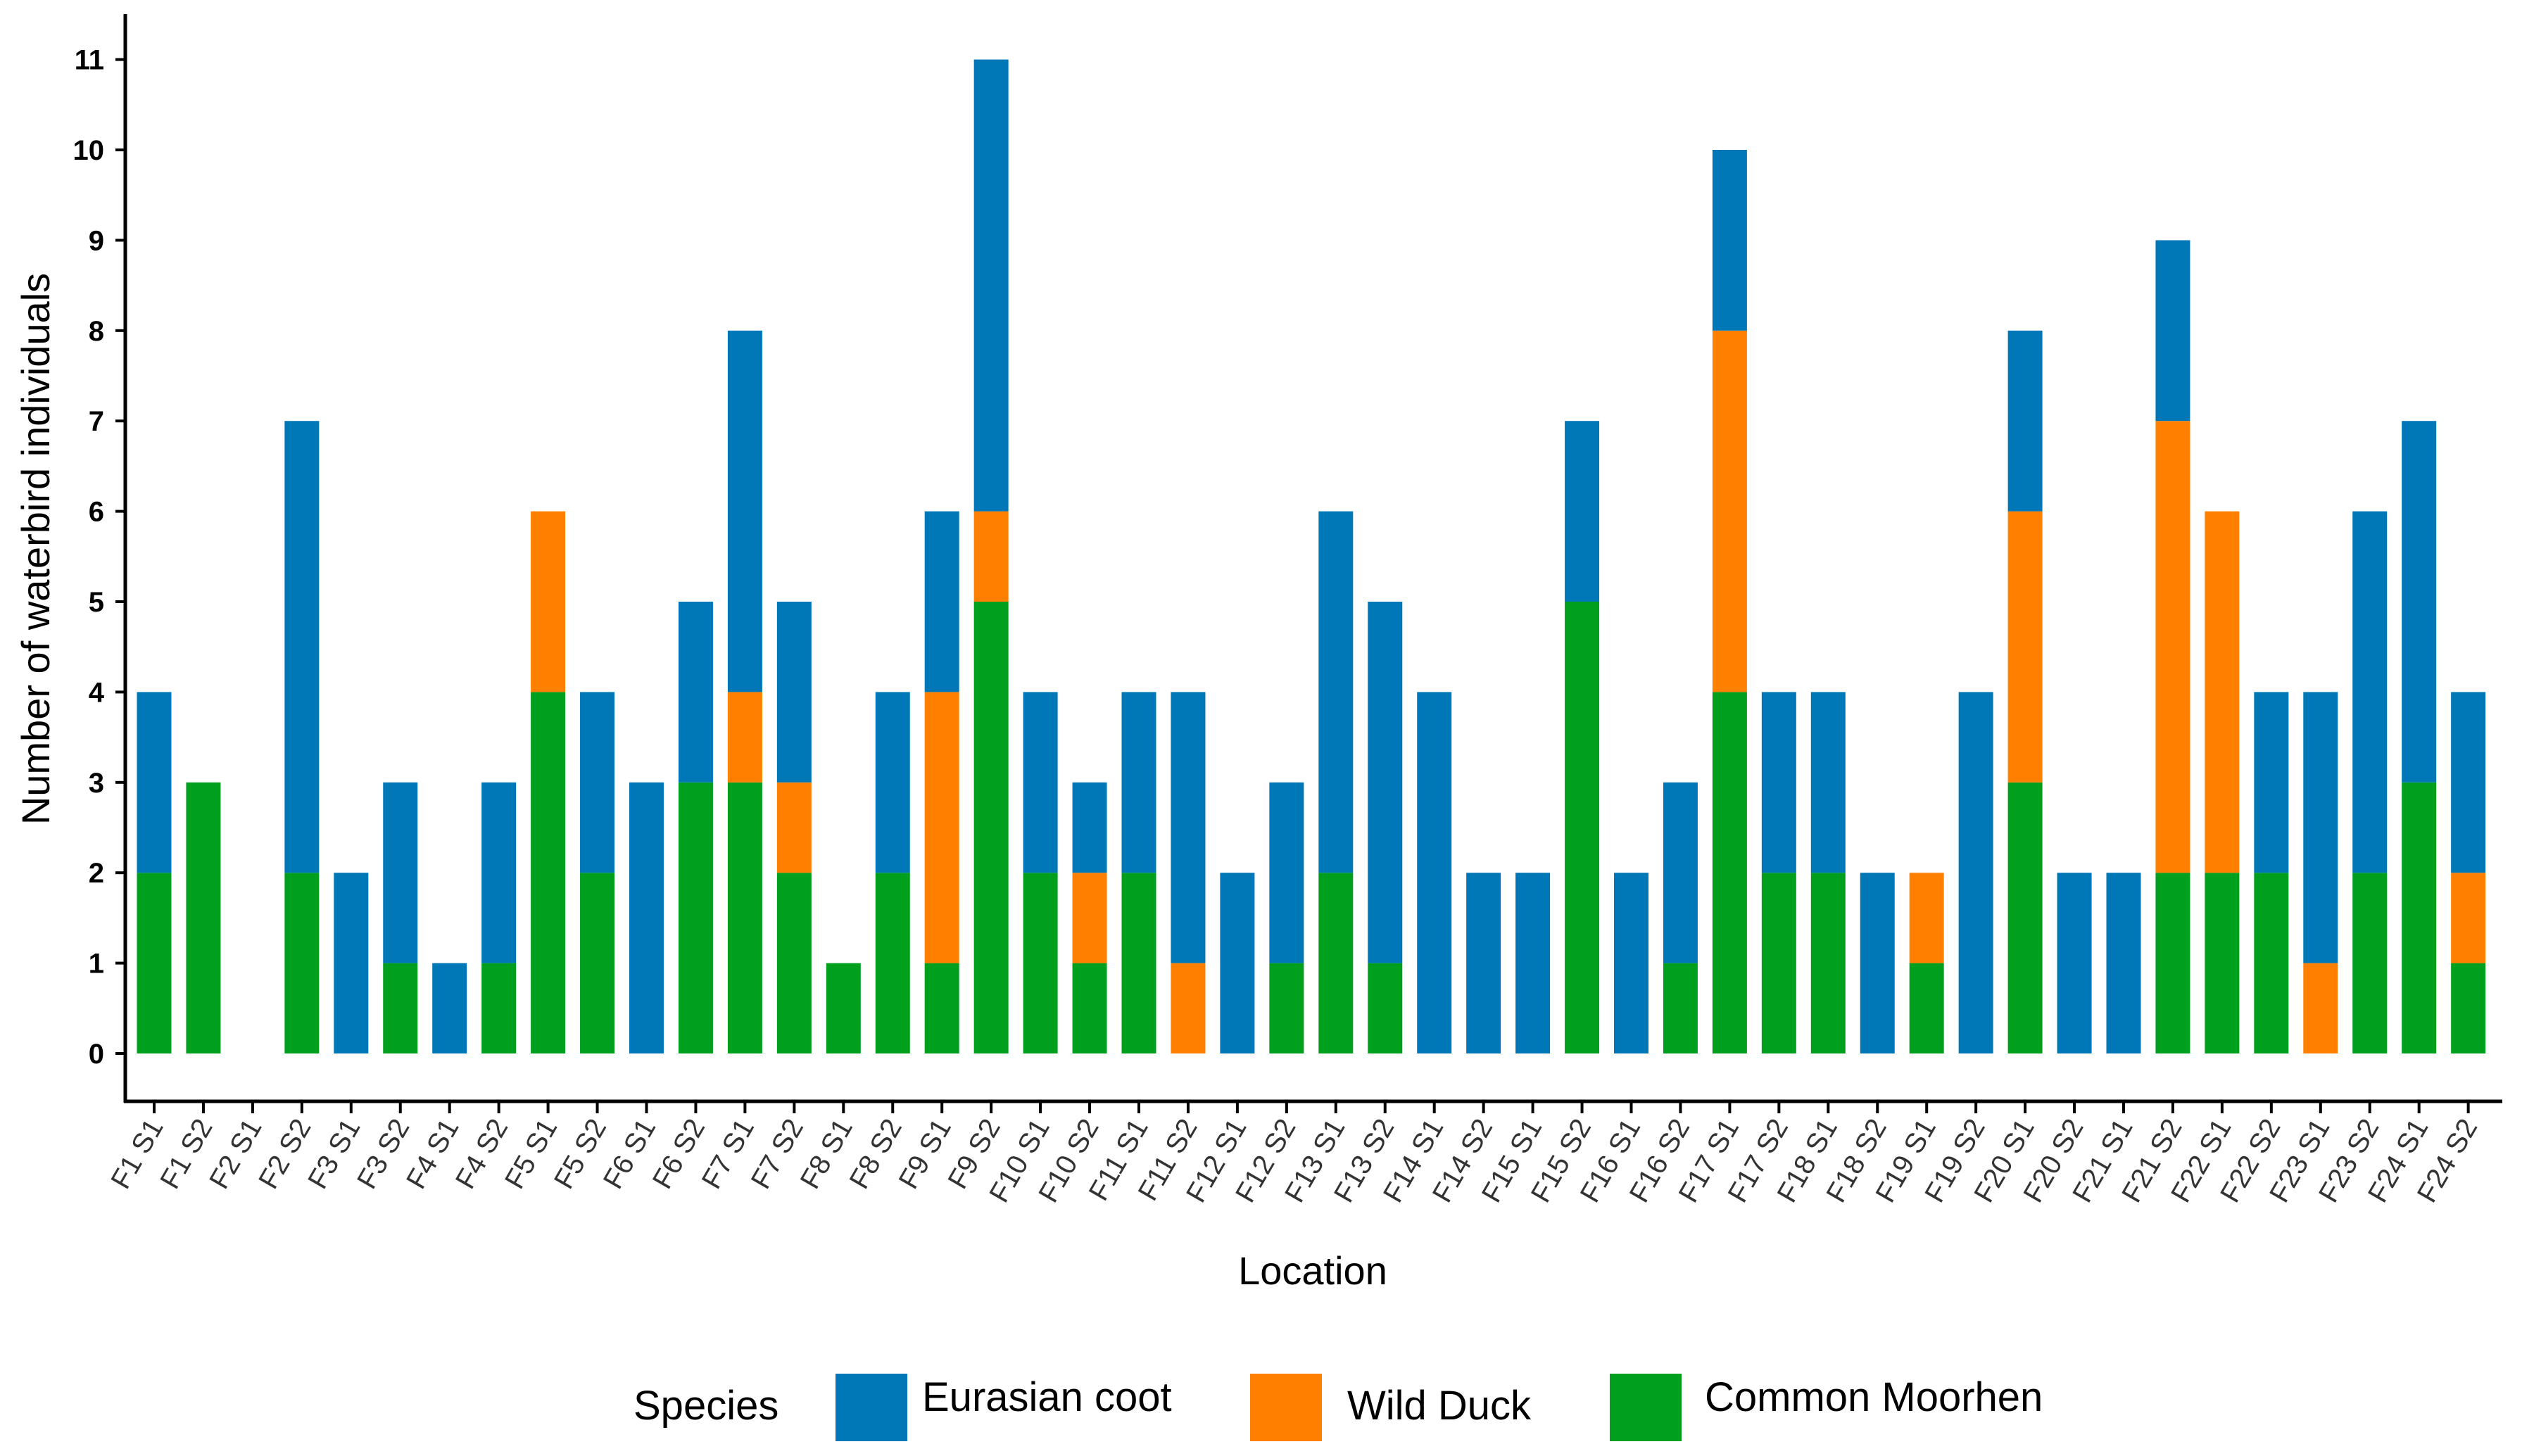  Describe the element at coordinates (89, 150) in the screenshot. I see `y-tick-label: 10` at that location.